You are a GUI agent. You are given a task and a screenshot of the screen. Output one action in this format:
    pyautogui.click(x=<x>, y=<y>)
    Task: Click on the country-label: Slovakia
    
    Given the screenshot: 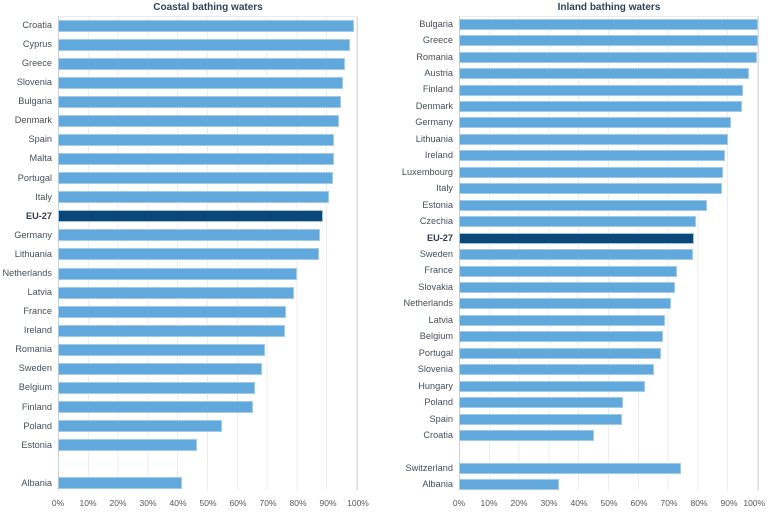 What is the action you would take?
    pyautogui.click(x=435, y=286)
    